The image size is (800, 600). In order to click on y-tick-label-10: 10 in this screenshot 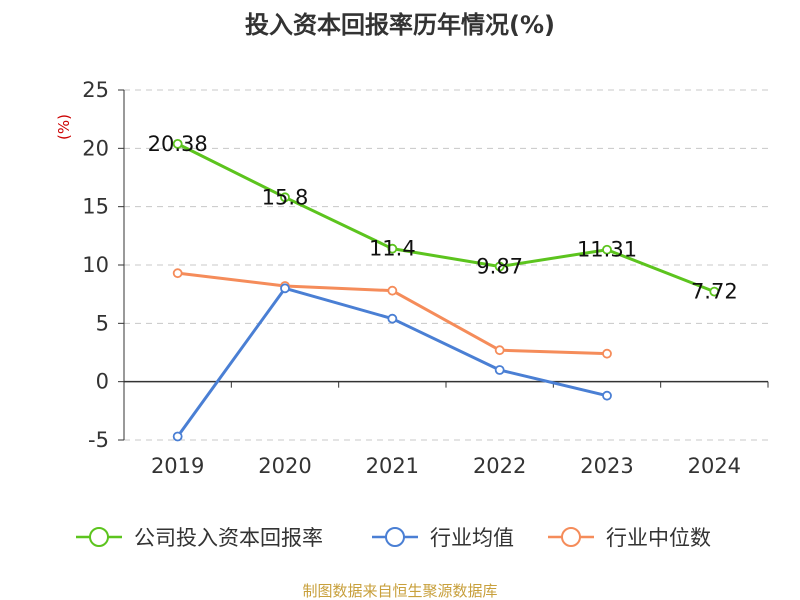, I will do `click(95, 265)`.